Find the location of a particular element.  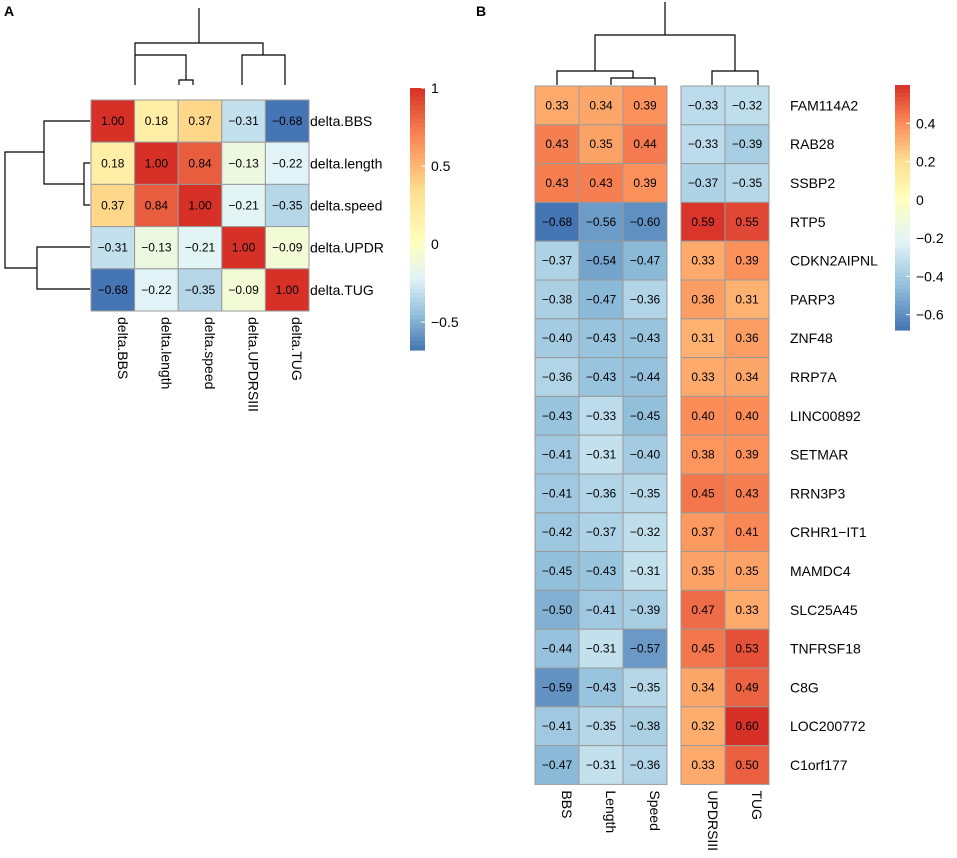

legend-tick-label: 0 is located at coordinates (435, 244).